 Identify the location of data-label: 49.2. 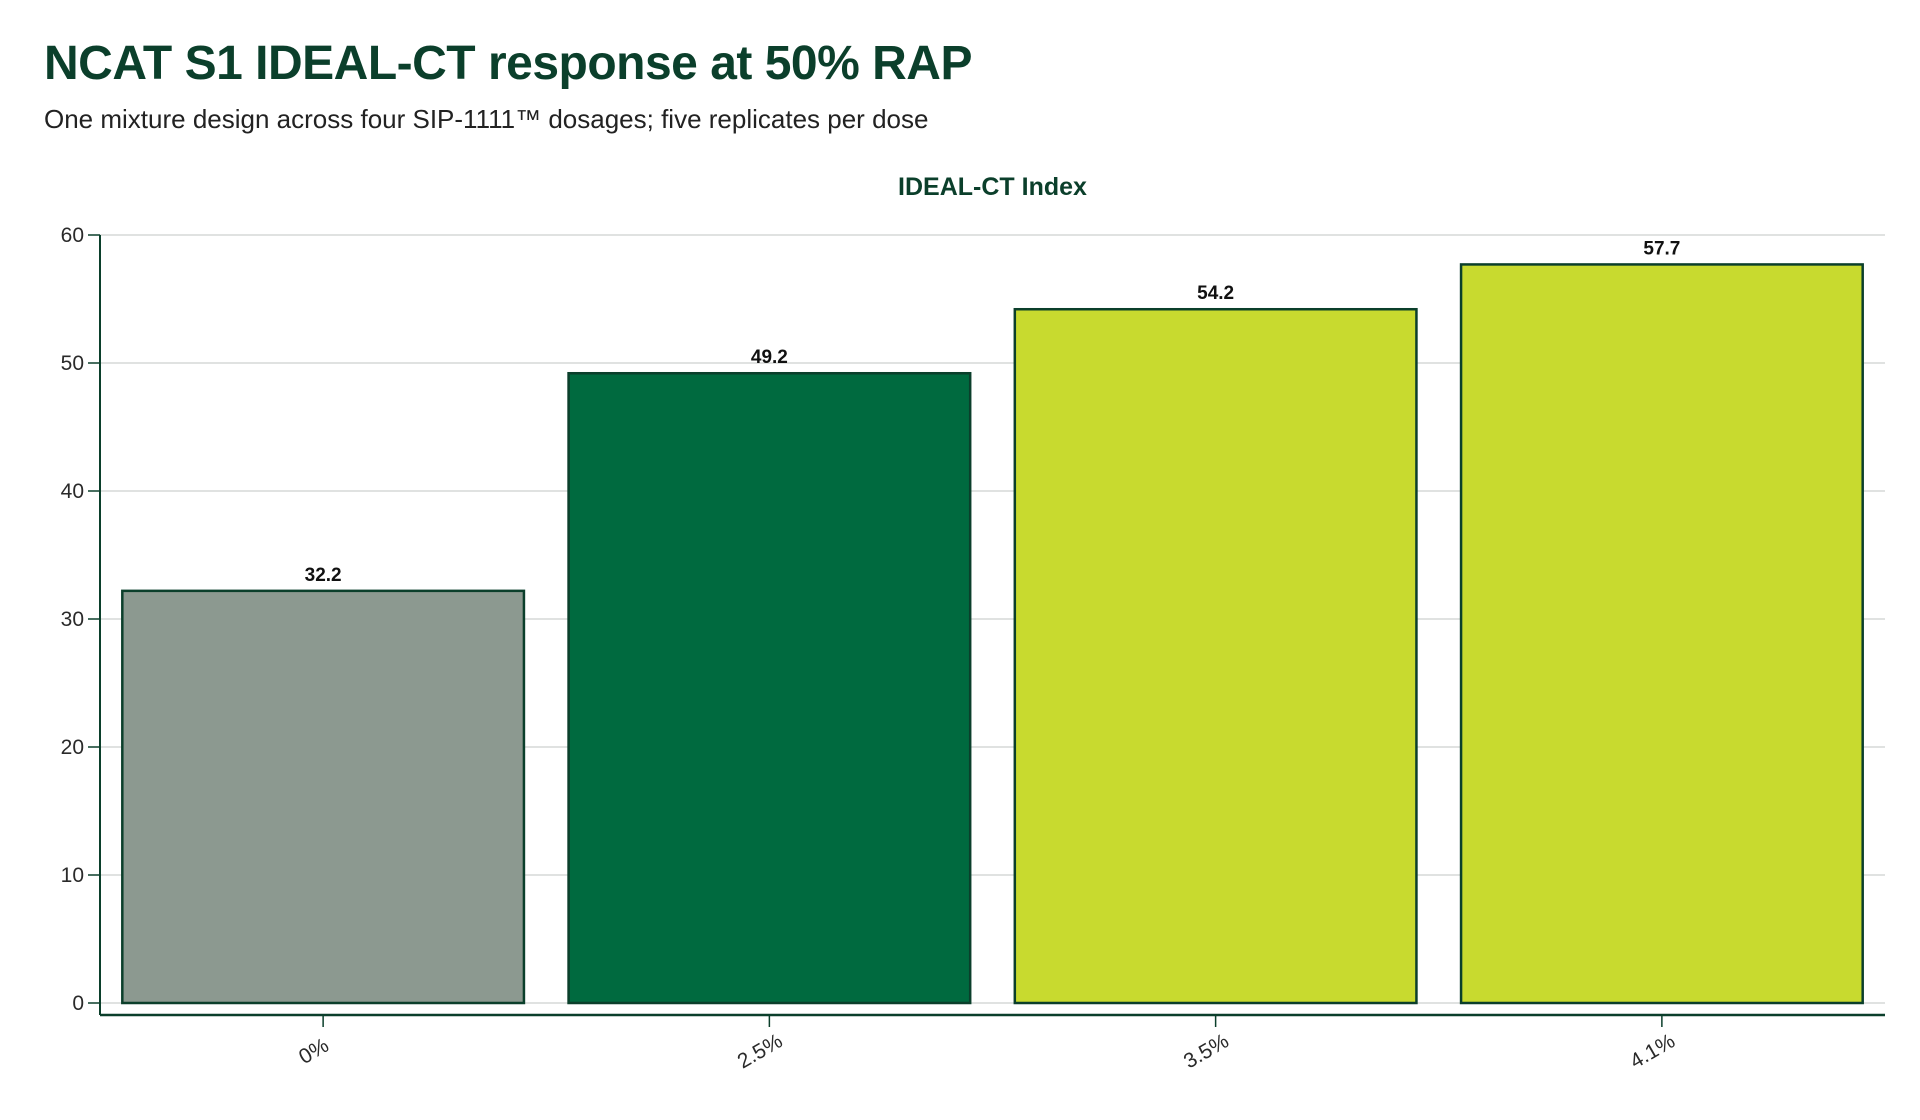
(769, 357).